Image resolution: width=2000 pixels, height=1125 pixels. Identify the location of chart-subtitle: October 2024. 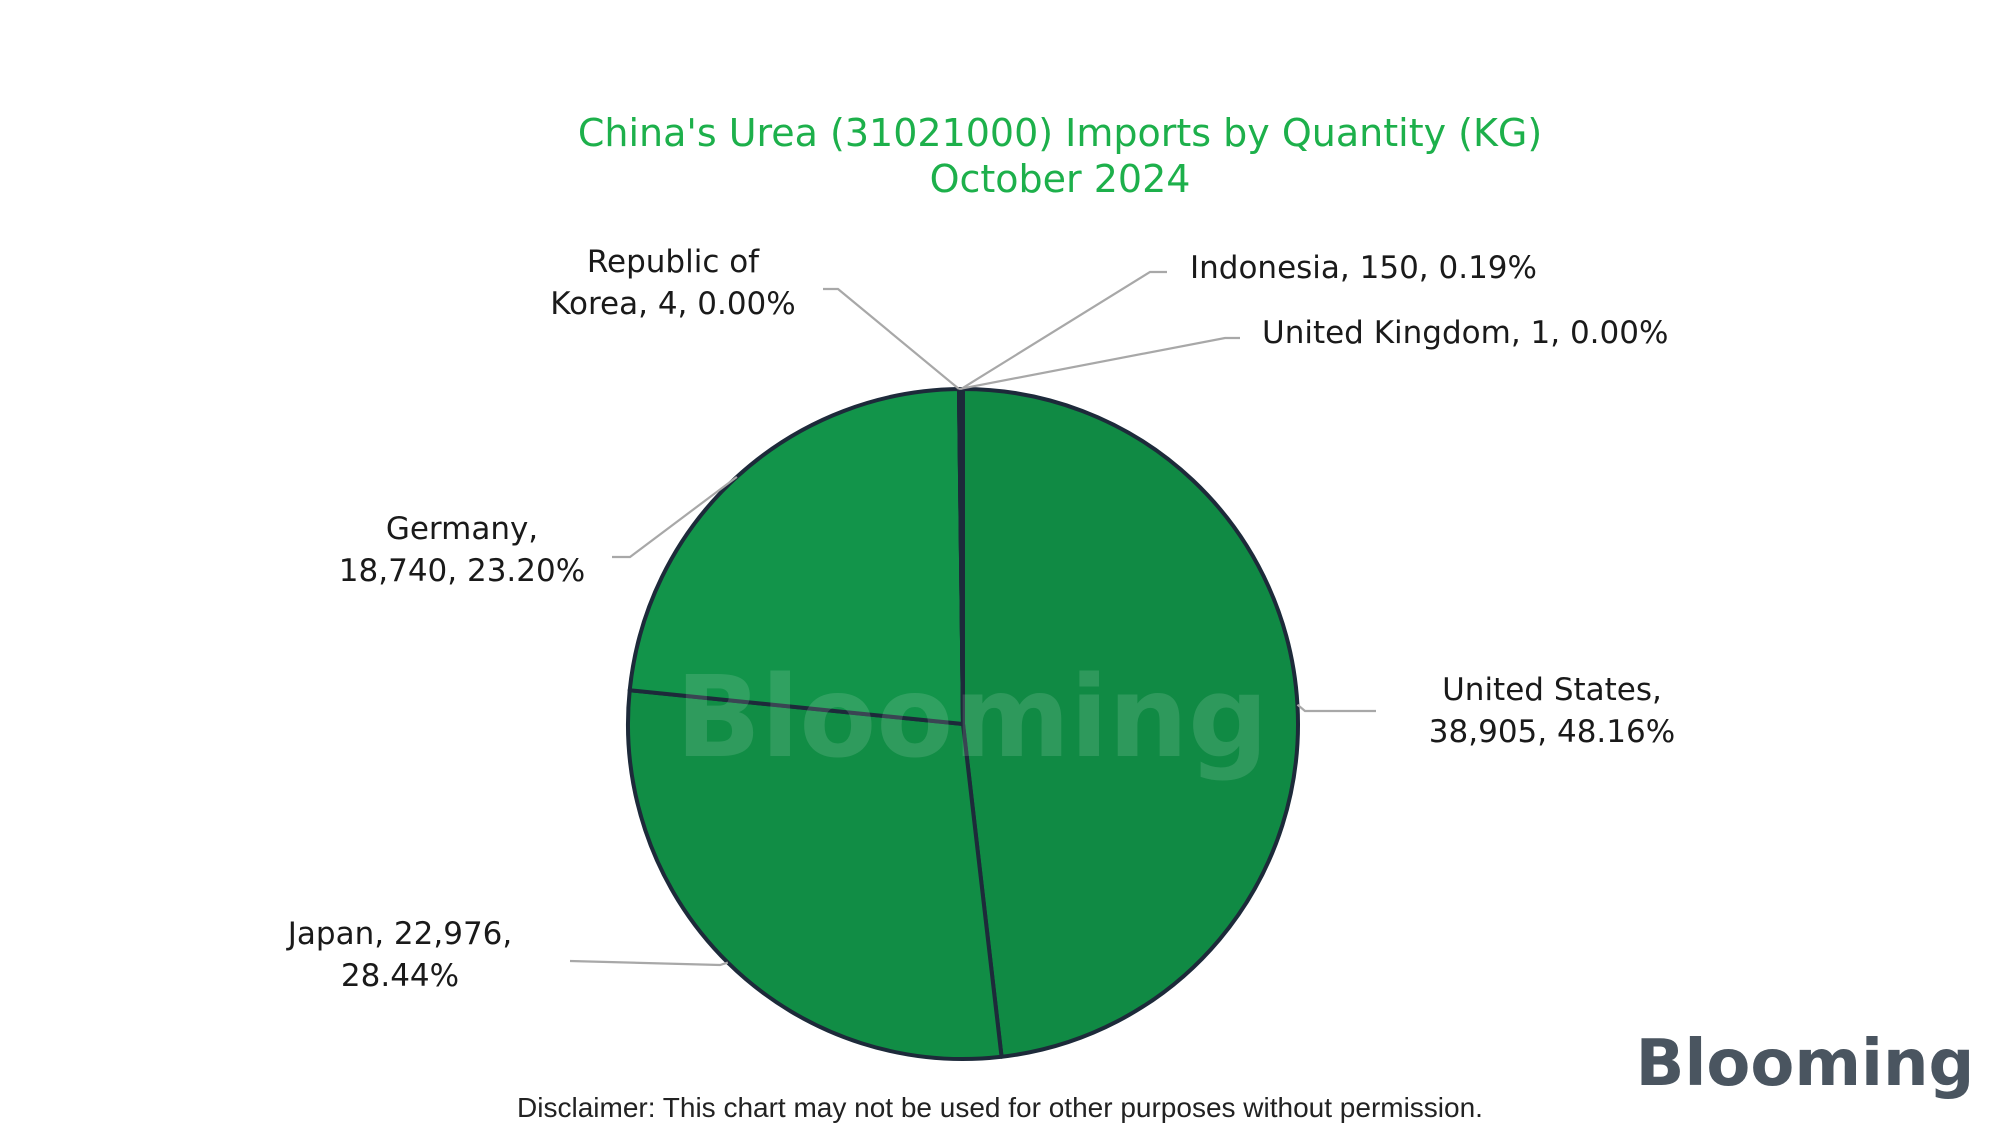
(1060, 179).